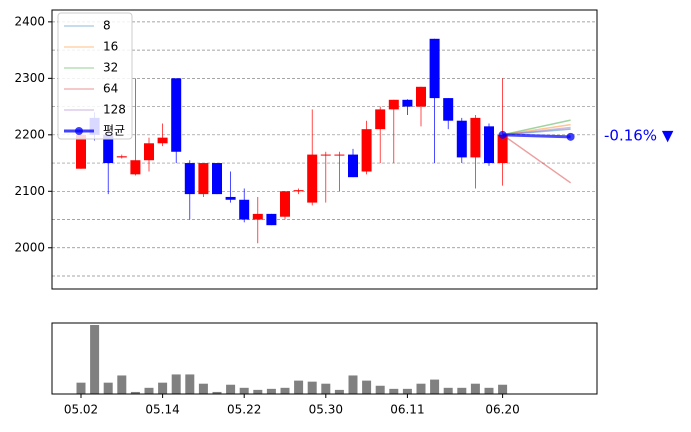 Image resolution: width=691 pixels, height=432 pixels. What do you see at coordinates (29, 134) in the screenshot?
I see `y-tick-label: 2200` at bounding box center [29, 134].